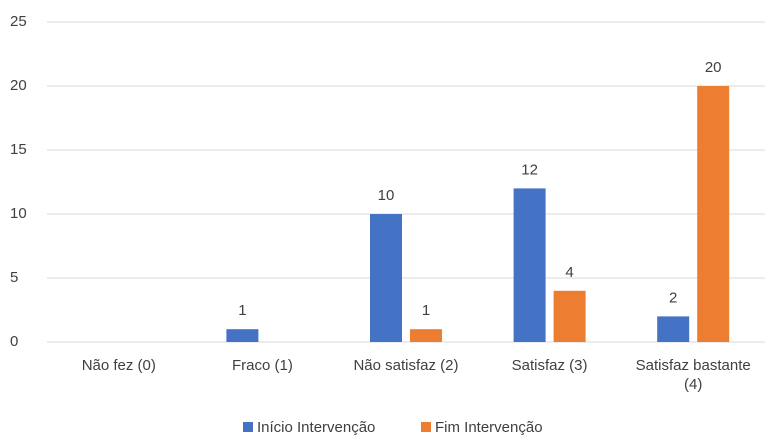  Describe the element at coordinates (406, 365) in the screenshot. I see `x-tick-label: Não satisfaz (2)` at that location.